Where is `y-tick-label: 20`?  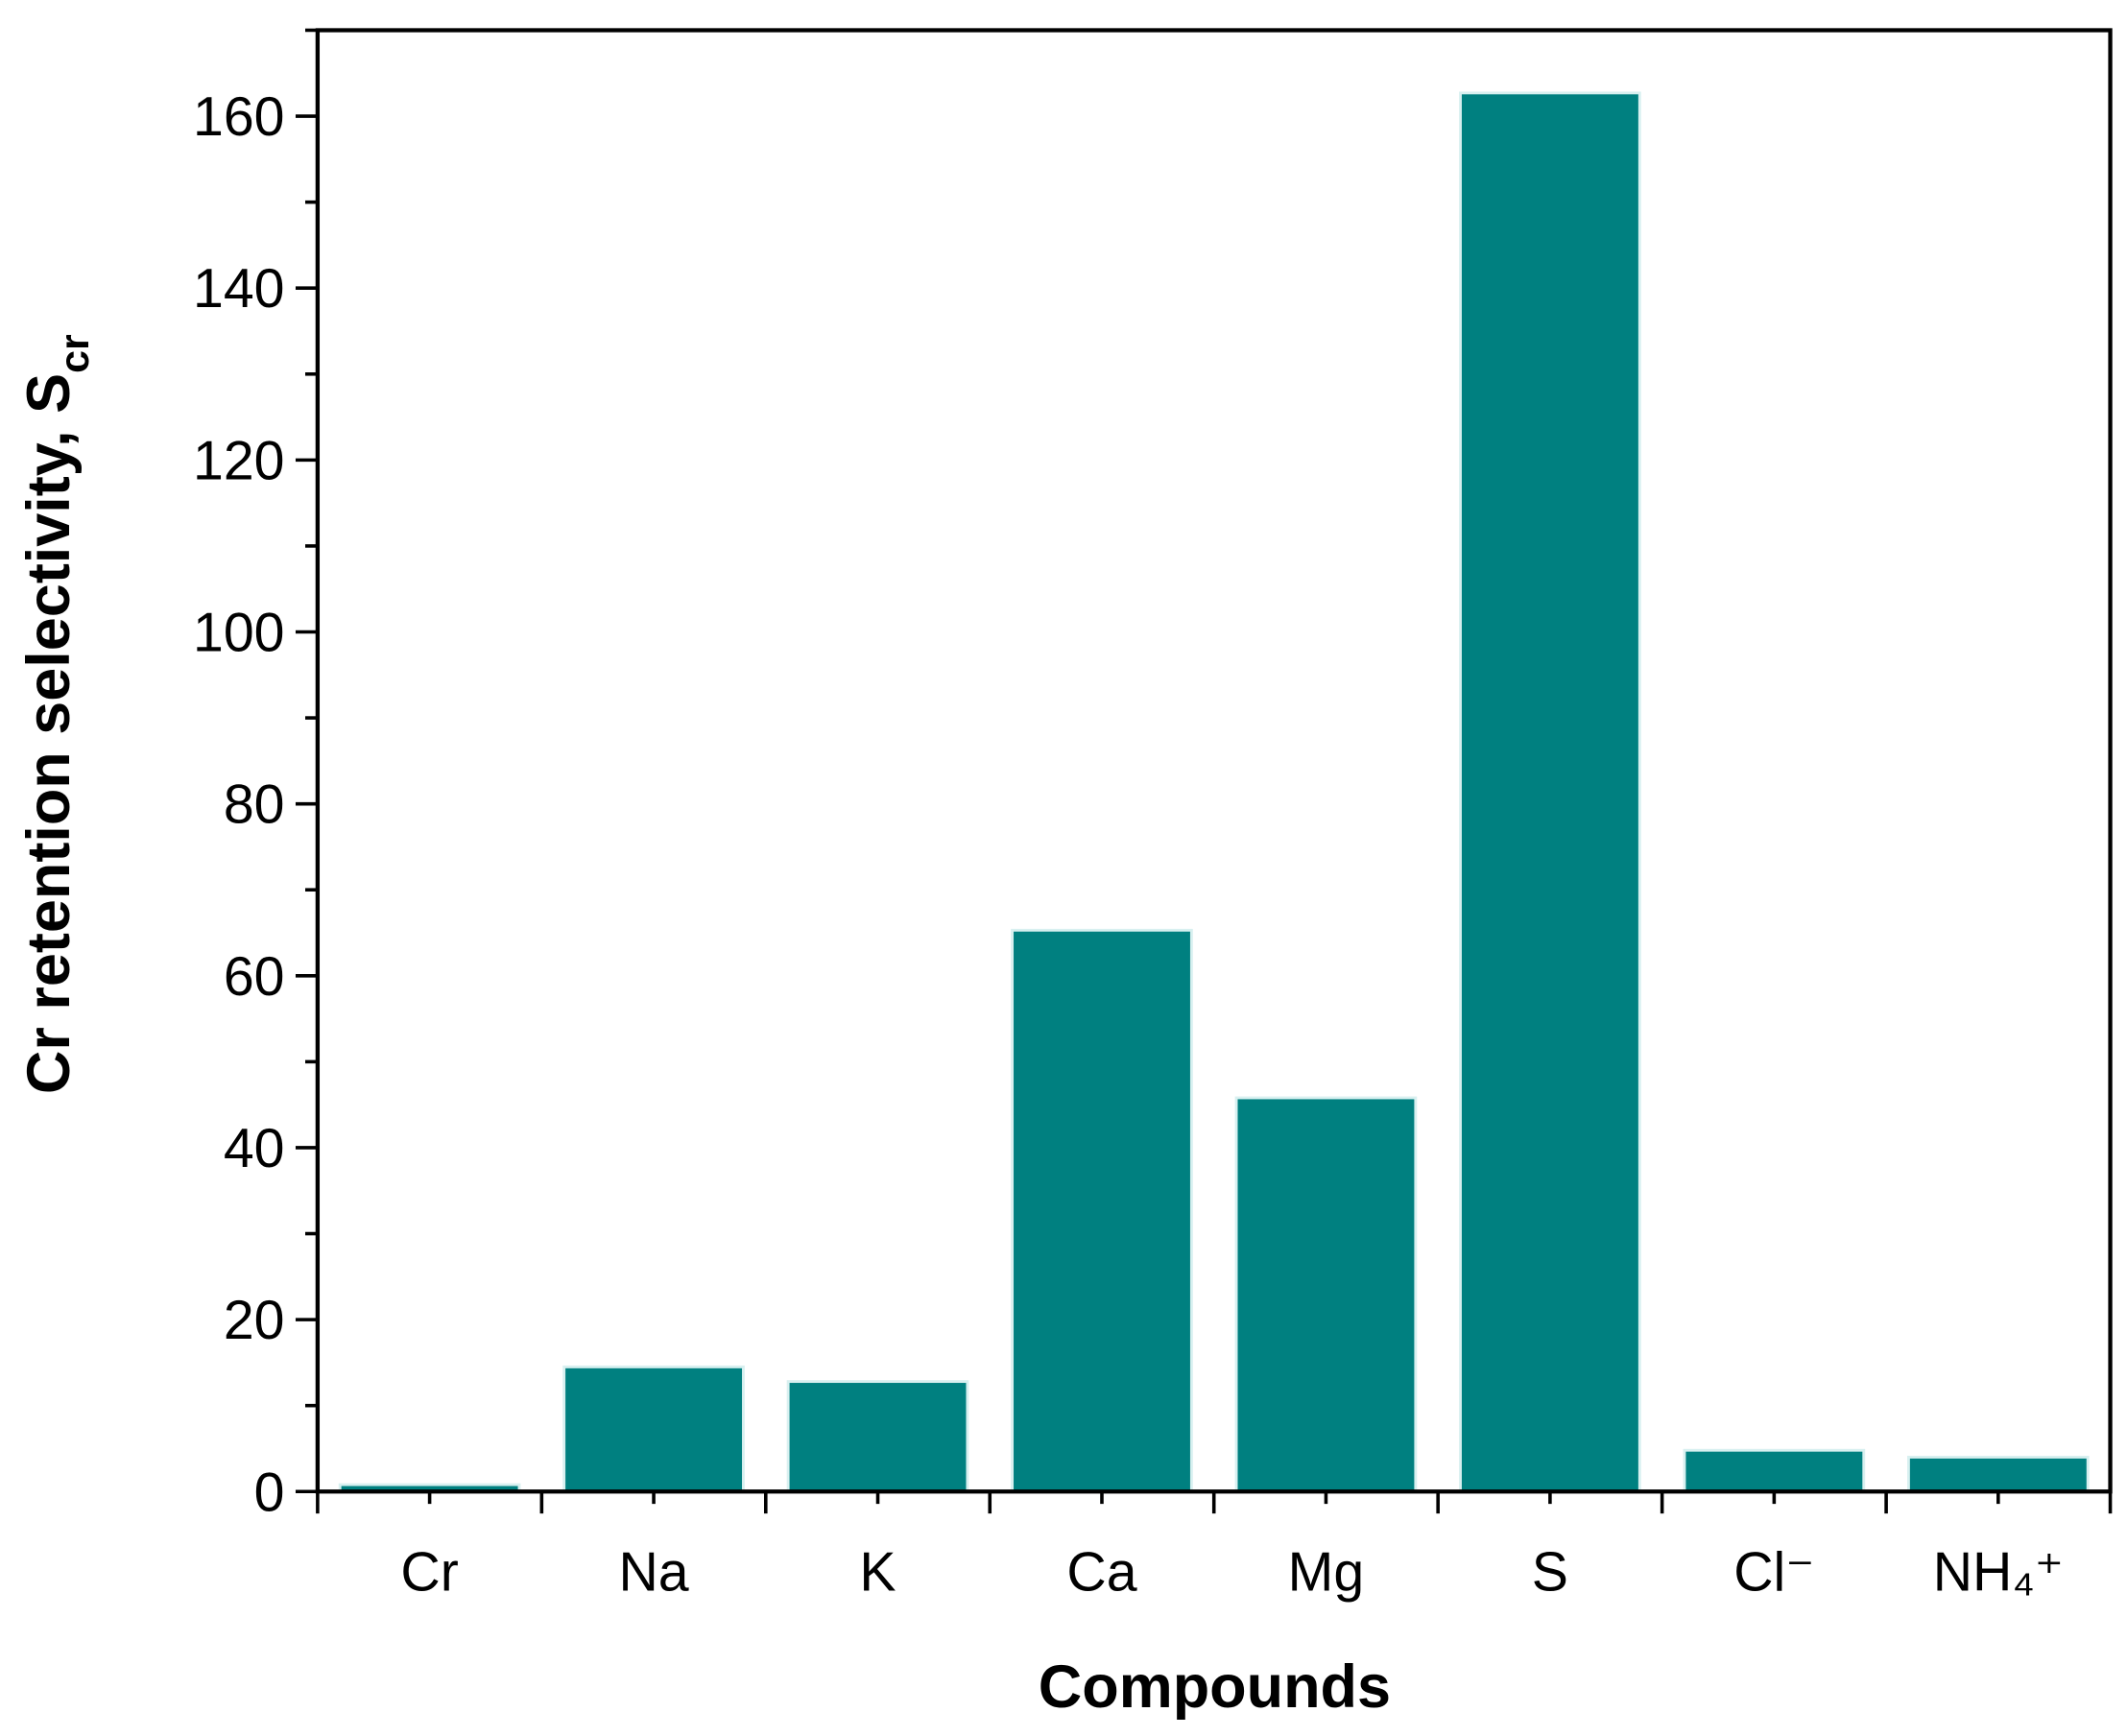
y-tick-label: 20 is located at coordinates (254, 1320).